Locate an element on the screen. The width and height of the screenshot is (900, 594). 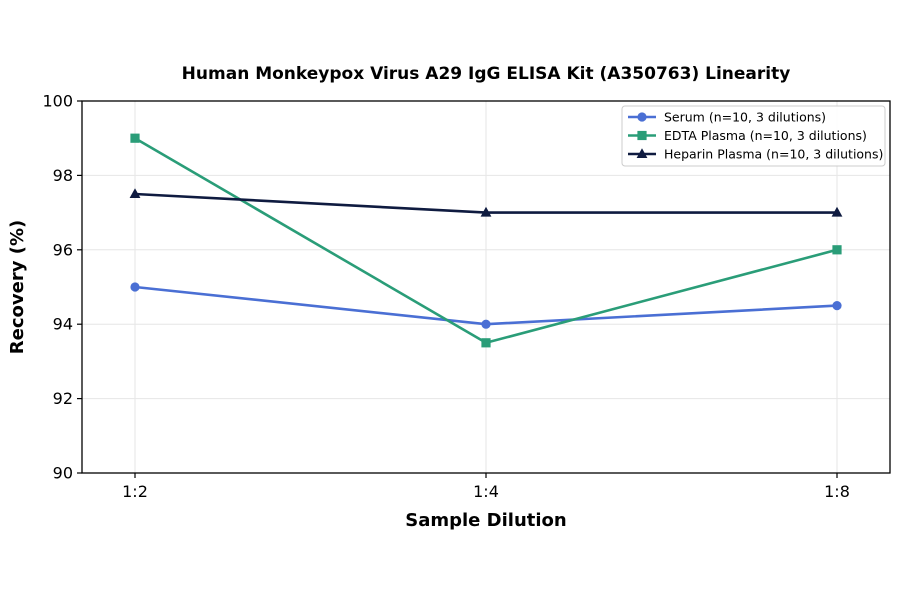
x-tick-label: 1:4 is located at coordinates (486, 491).